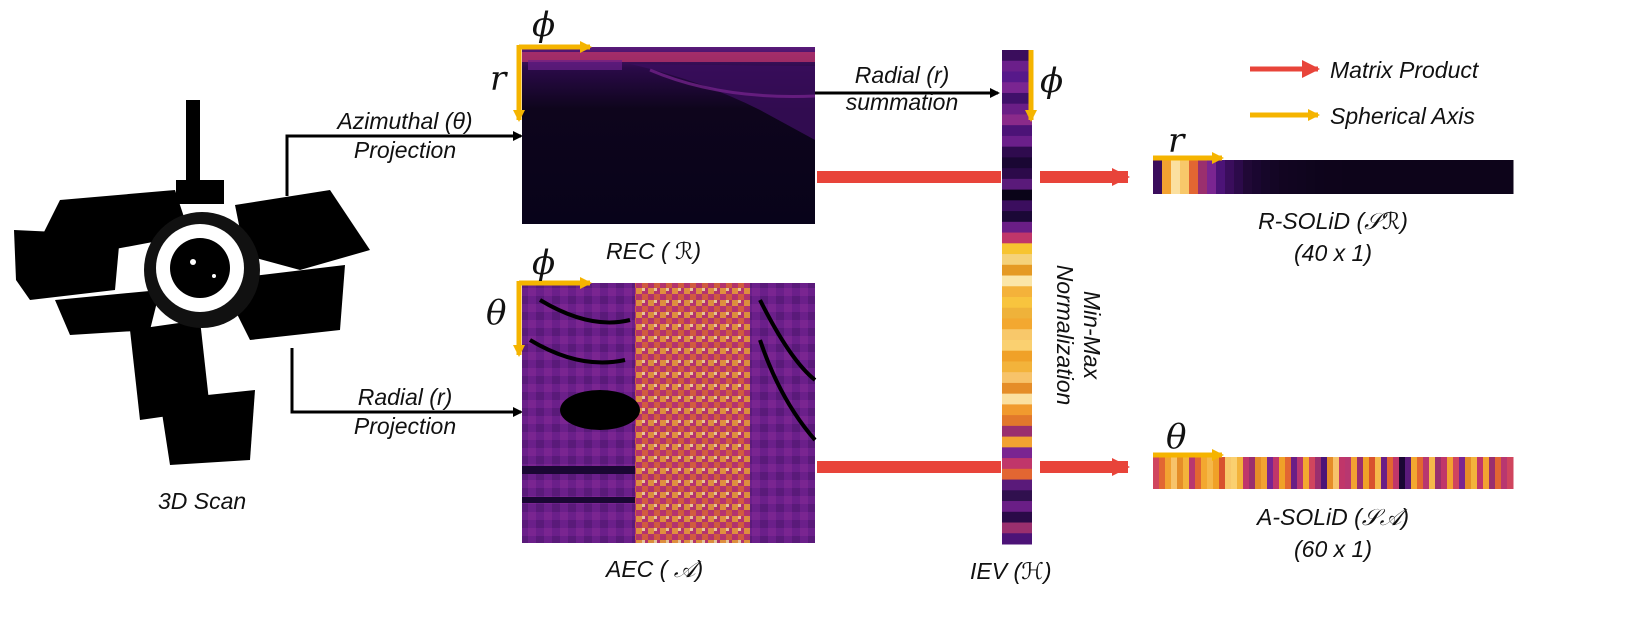 Image resolution: width=1637 pixels, height=619 pixels. I want to click on aec-theta-symbol: θ, so click(496, 313).